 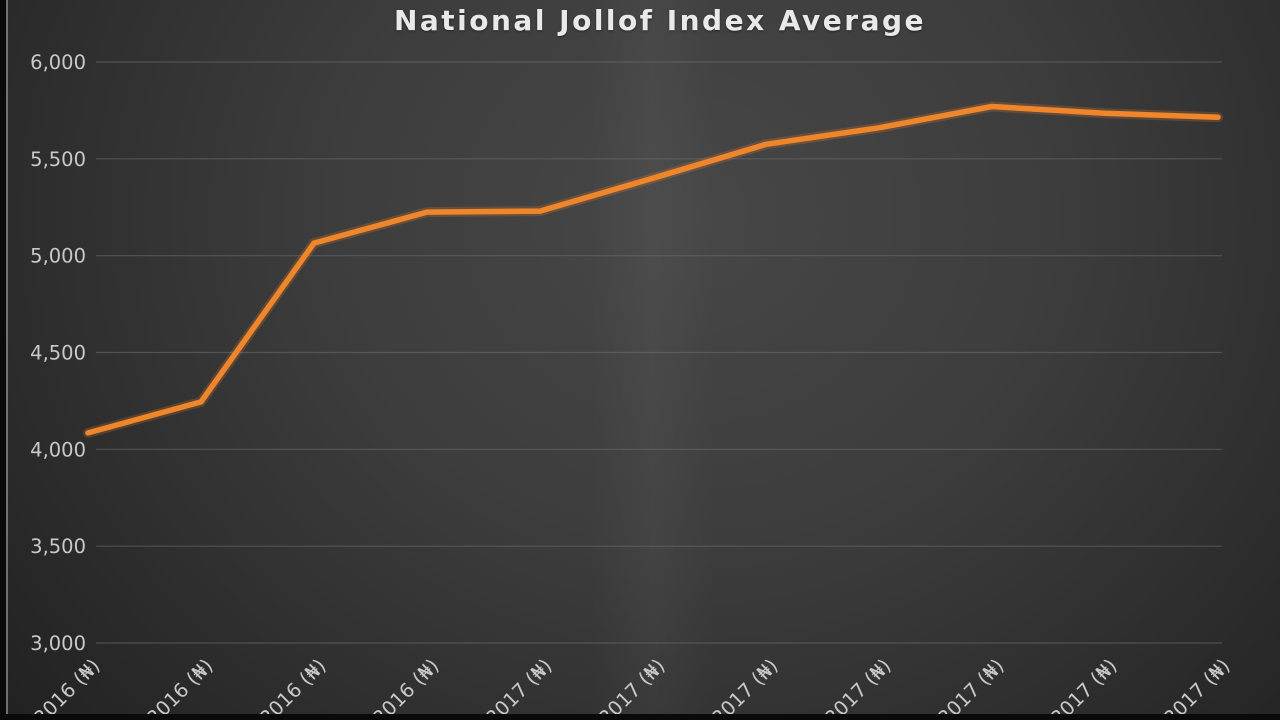 I want to click on y-tick-label: 4,500, so click(x=58, y=353).